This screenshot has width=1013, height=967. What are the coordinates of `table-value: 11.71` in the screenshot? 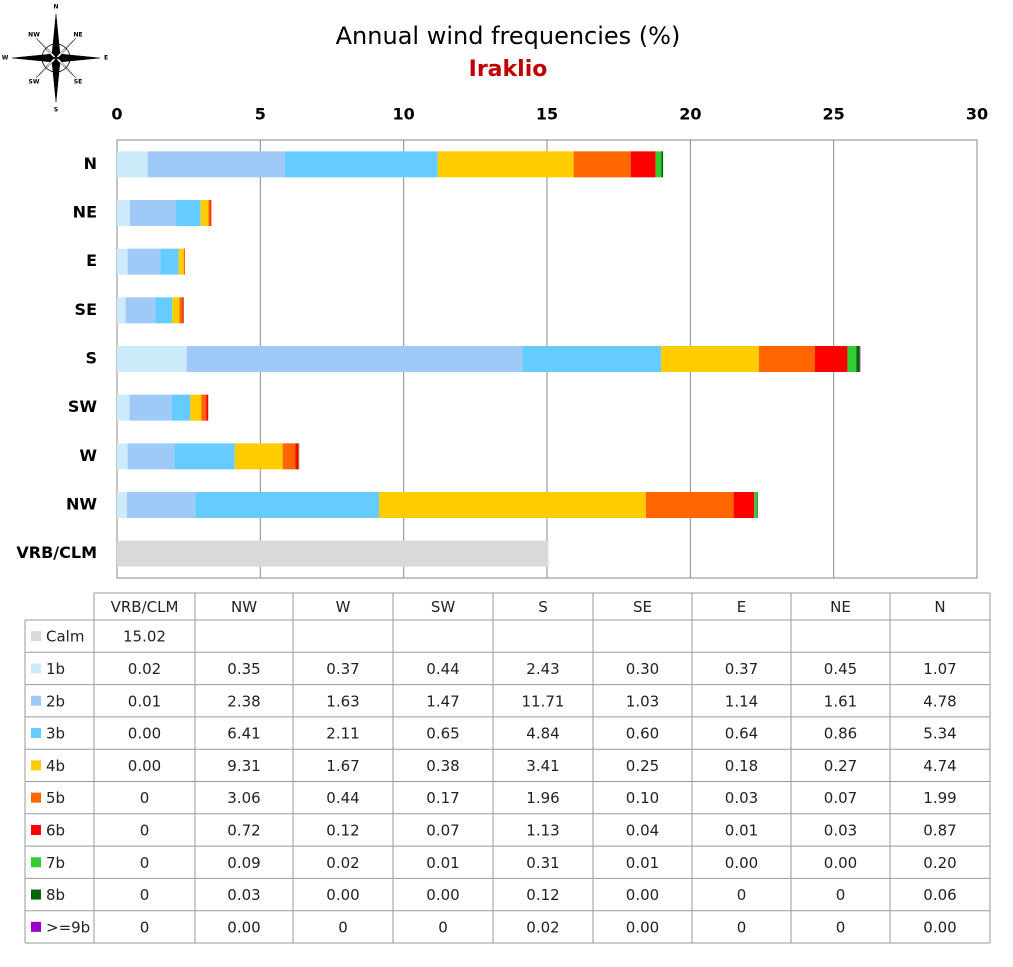 It's located at (543, 701).